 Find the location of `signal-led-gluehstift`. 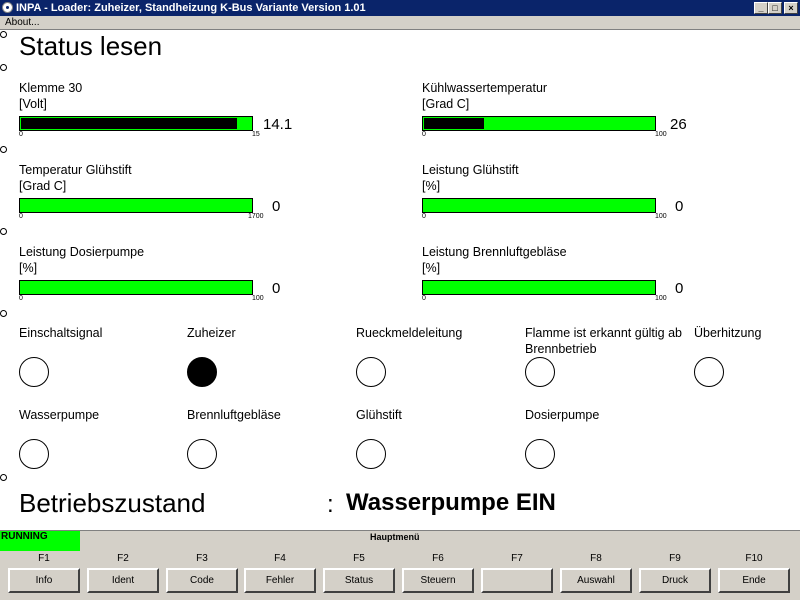

signal-led-gluehstift is located at coordinates (371, 454).